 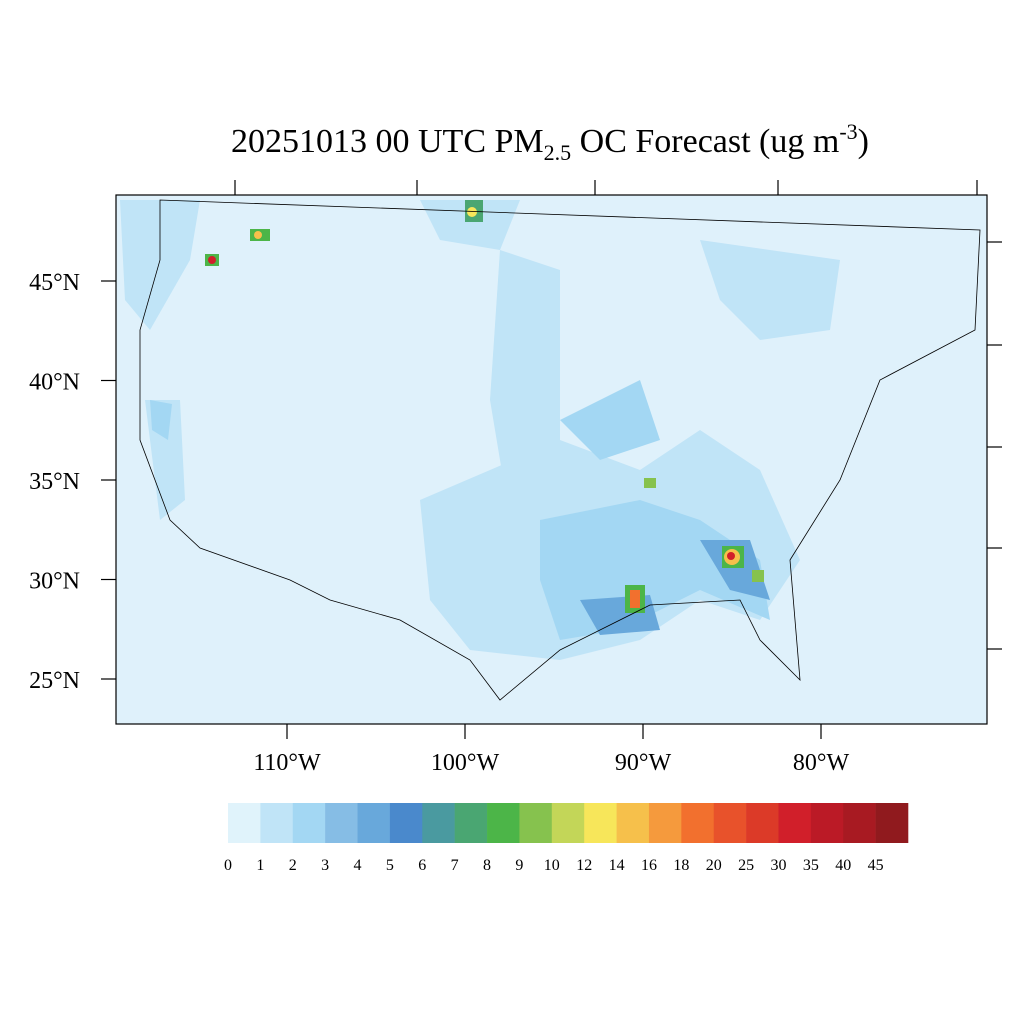 I want to click on colorbar-label: 0, so click(x=228, y=865).